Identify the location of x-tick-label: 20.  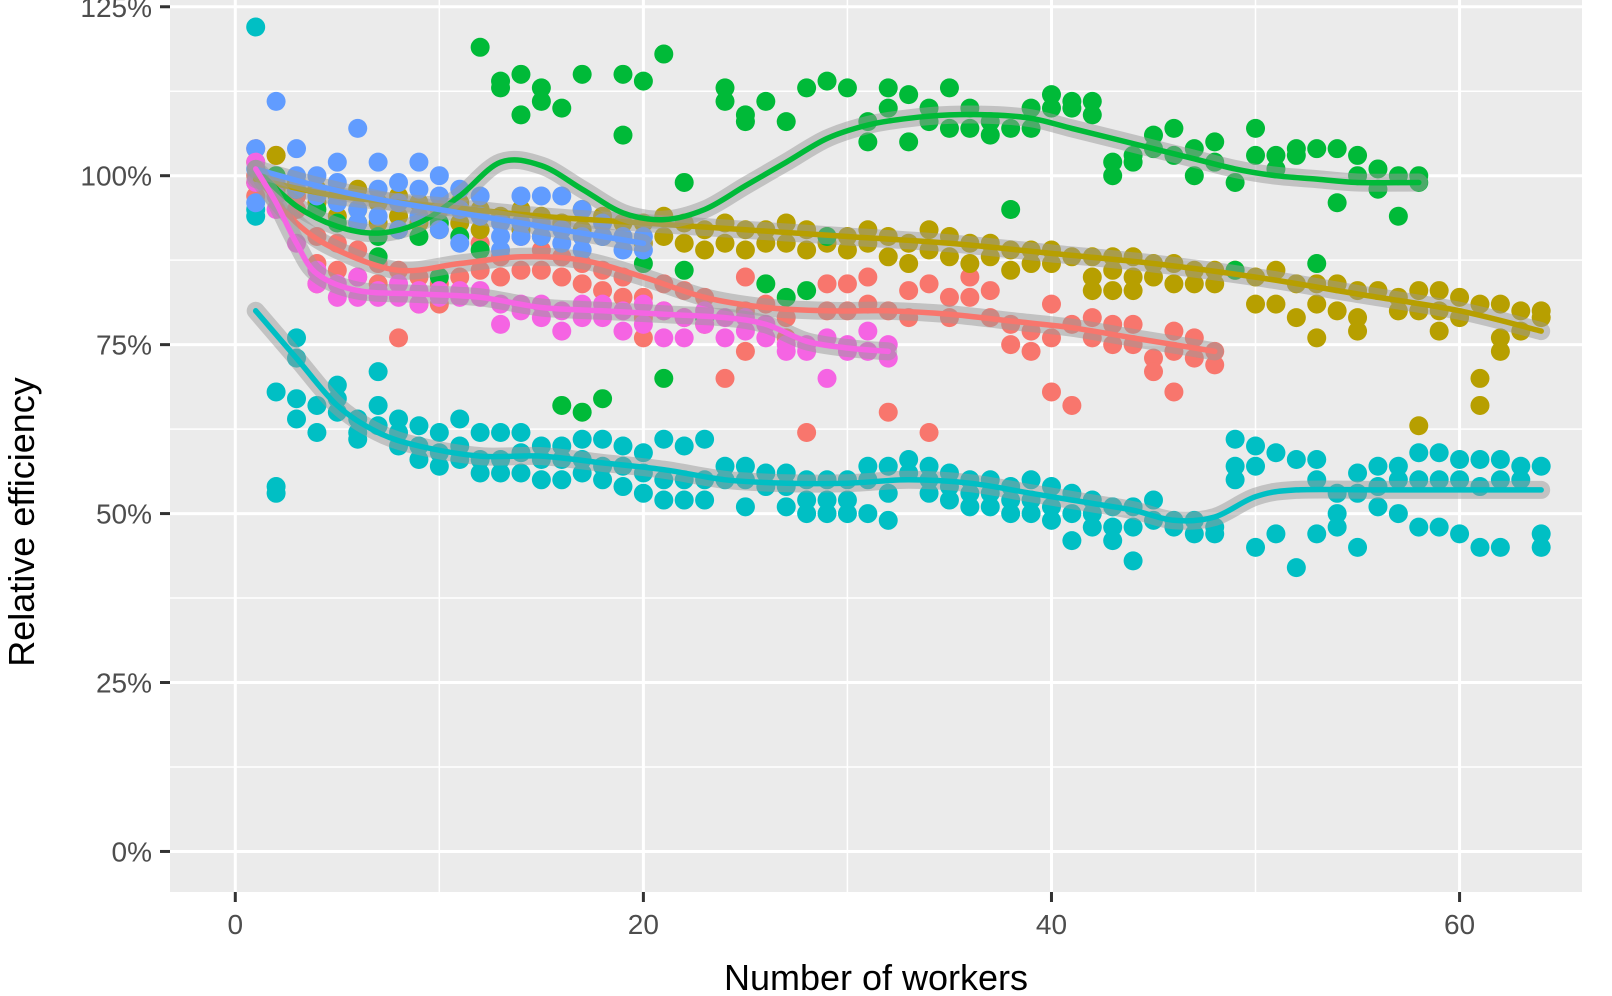
(643, 924).